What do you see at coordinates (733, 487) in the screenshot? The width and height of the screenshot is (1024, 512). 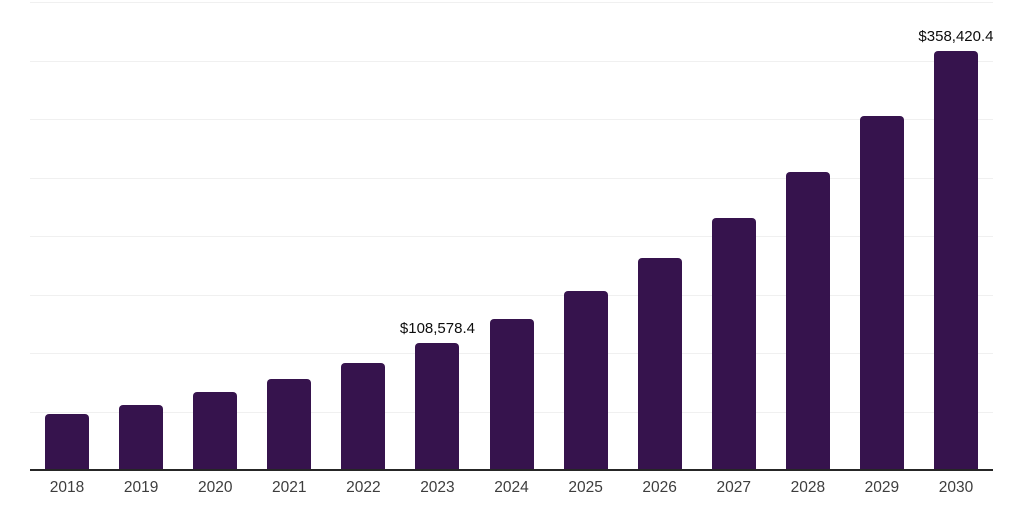 I see `x-axis-label-2027: 2027` at bounding box center [733, 487].